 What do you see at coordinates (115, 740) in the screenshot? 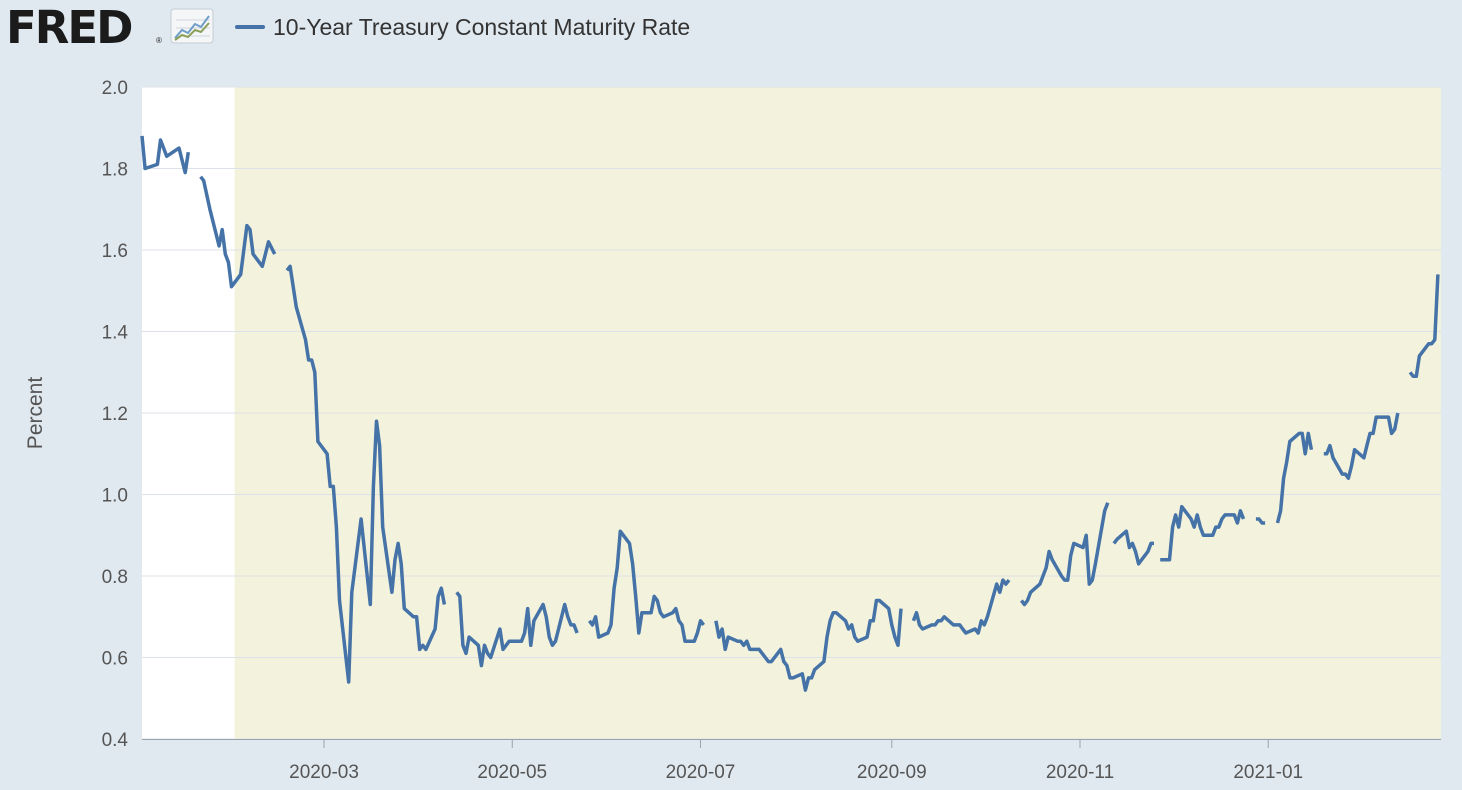
I see `y-tick-label: 0.4` at bounding box center [115, 740].